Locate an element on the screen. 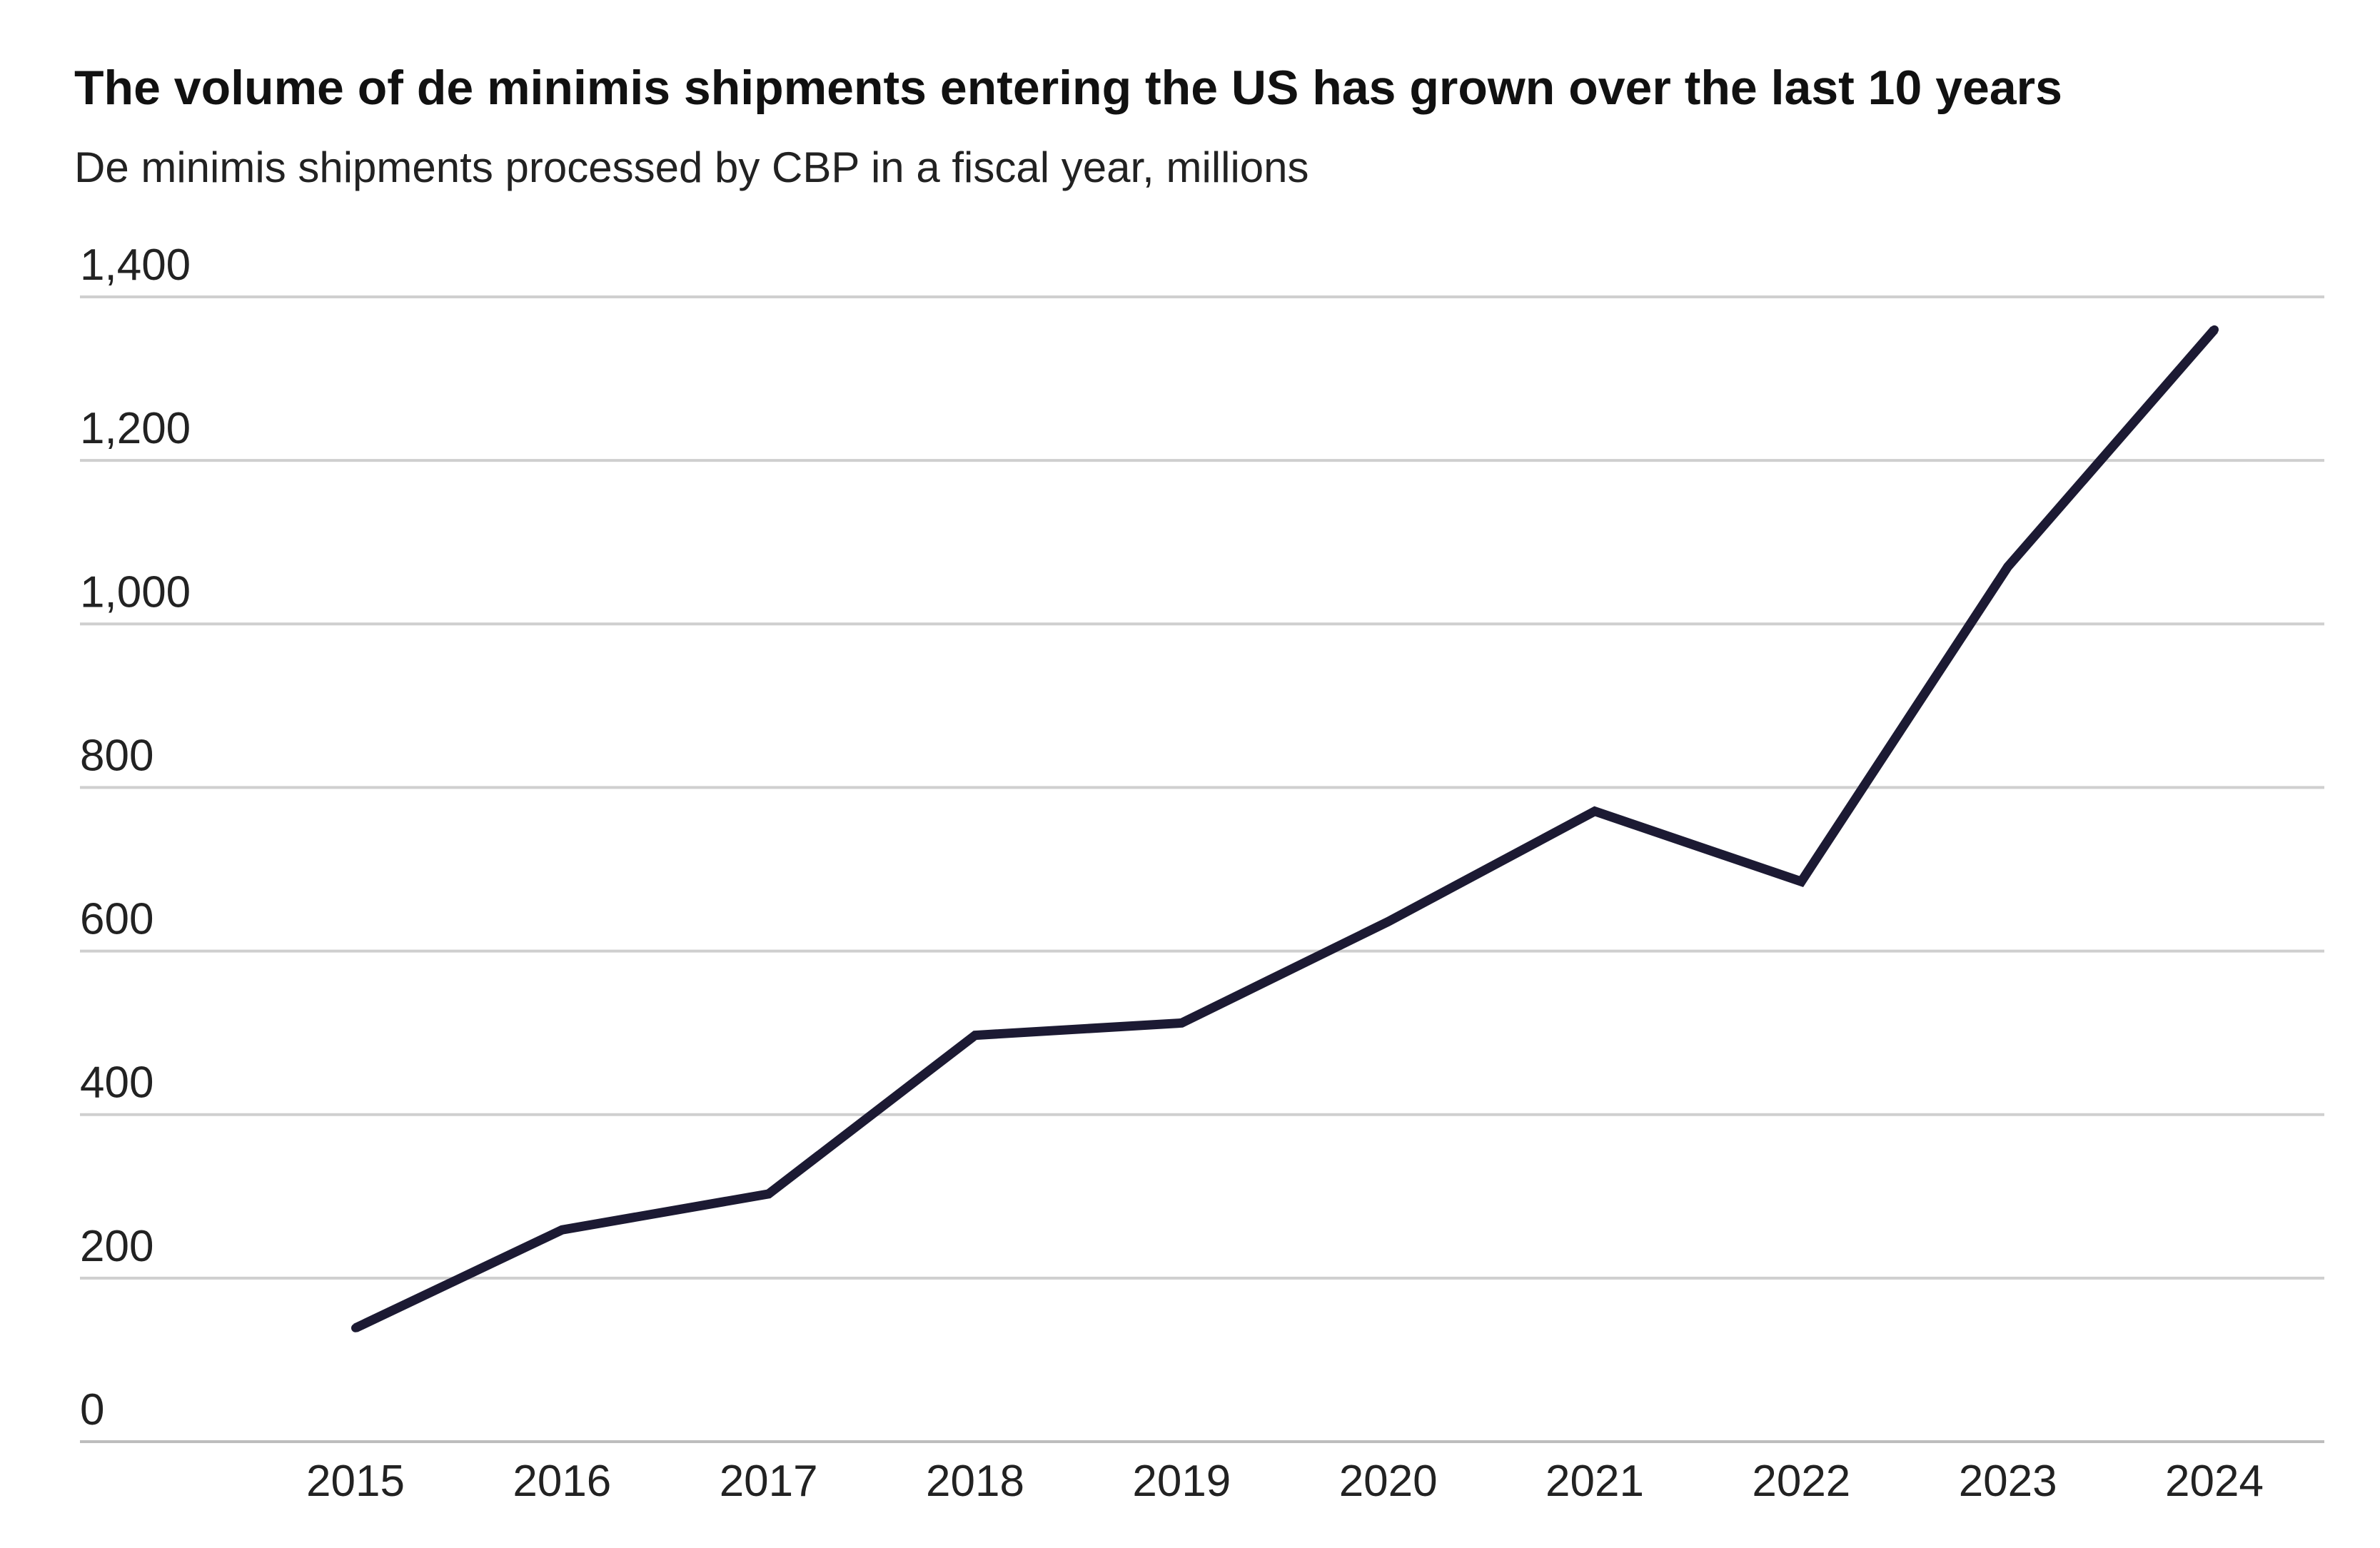 The height and width of the screenshot is (1548, 2380). x-tick-label-2022: 2022 is located at coordinates (1801, 1482).